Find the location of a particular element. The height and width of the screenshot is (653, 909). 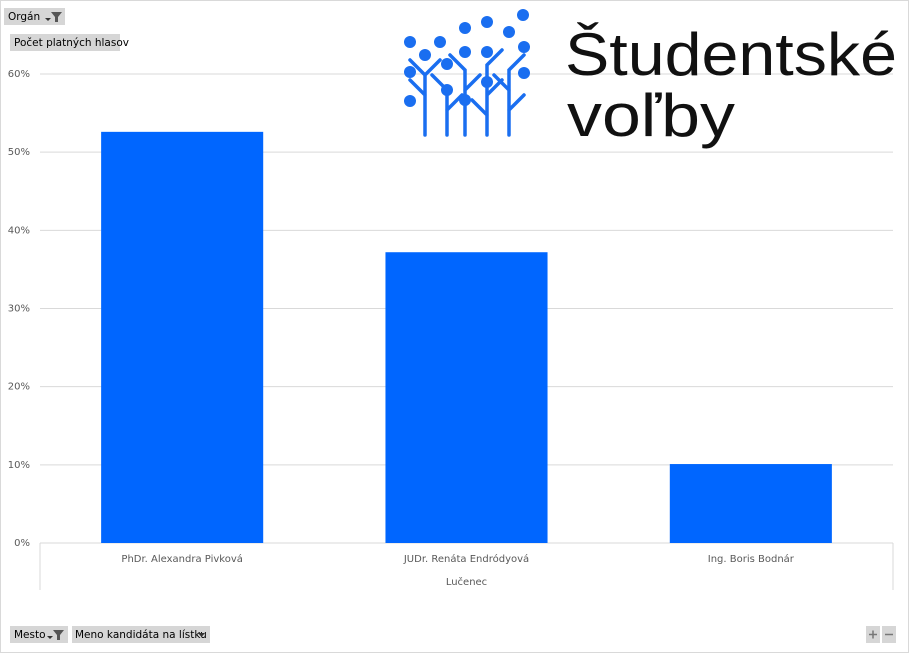

values-field: Počet platných hlasov is located at coordinates (69, 42).